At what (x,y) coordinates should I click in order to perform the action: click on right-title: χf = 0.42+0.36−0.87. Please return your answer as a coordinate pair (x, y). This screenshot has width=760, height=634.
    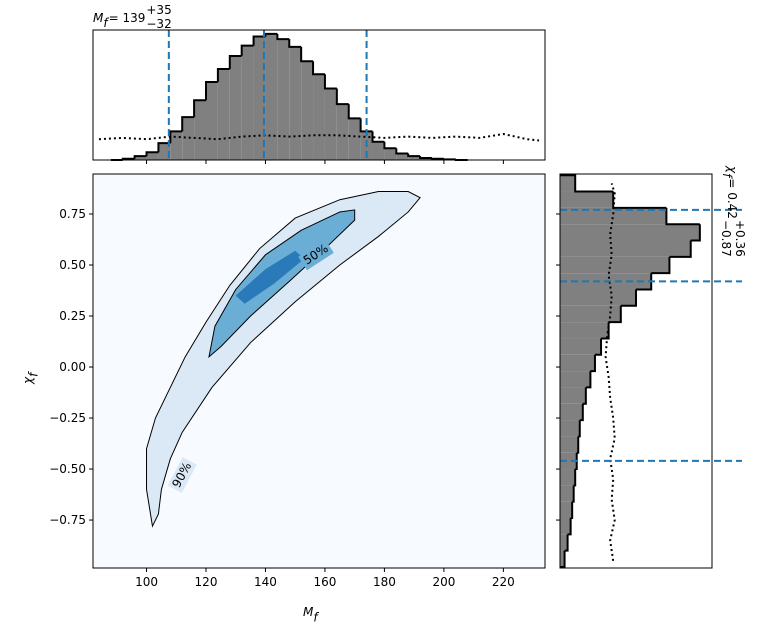
    Looking at the image, I should click on (733, 211).